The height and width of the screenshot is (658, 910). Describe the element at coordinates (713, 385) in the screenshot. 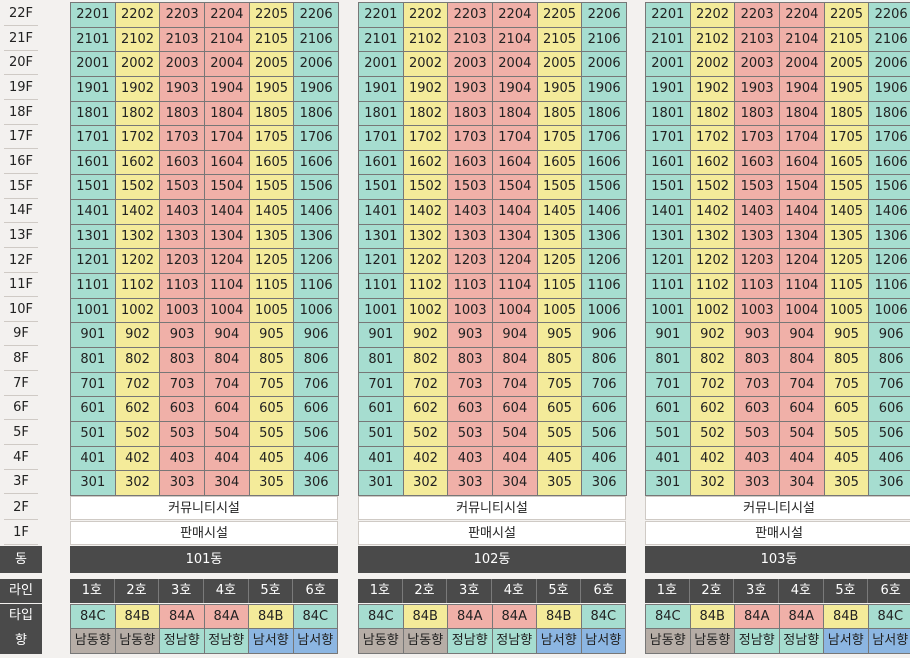

I see `unit-cell: 702` at that location.